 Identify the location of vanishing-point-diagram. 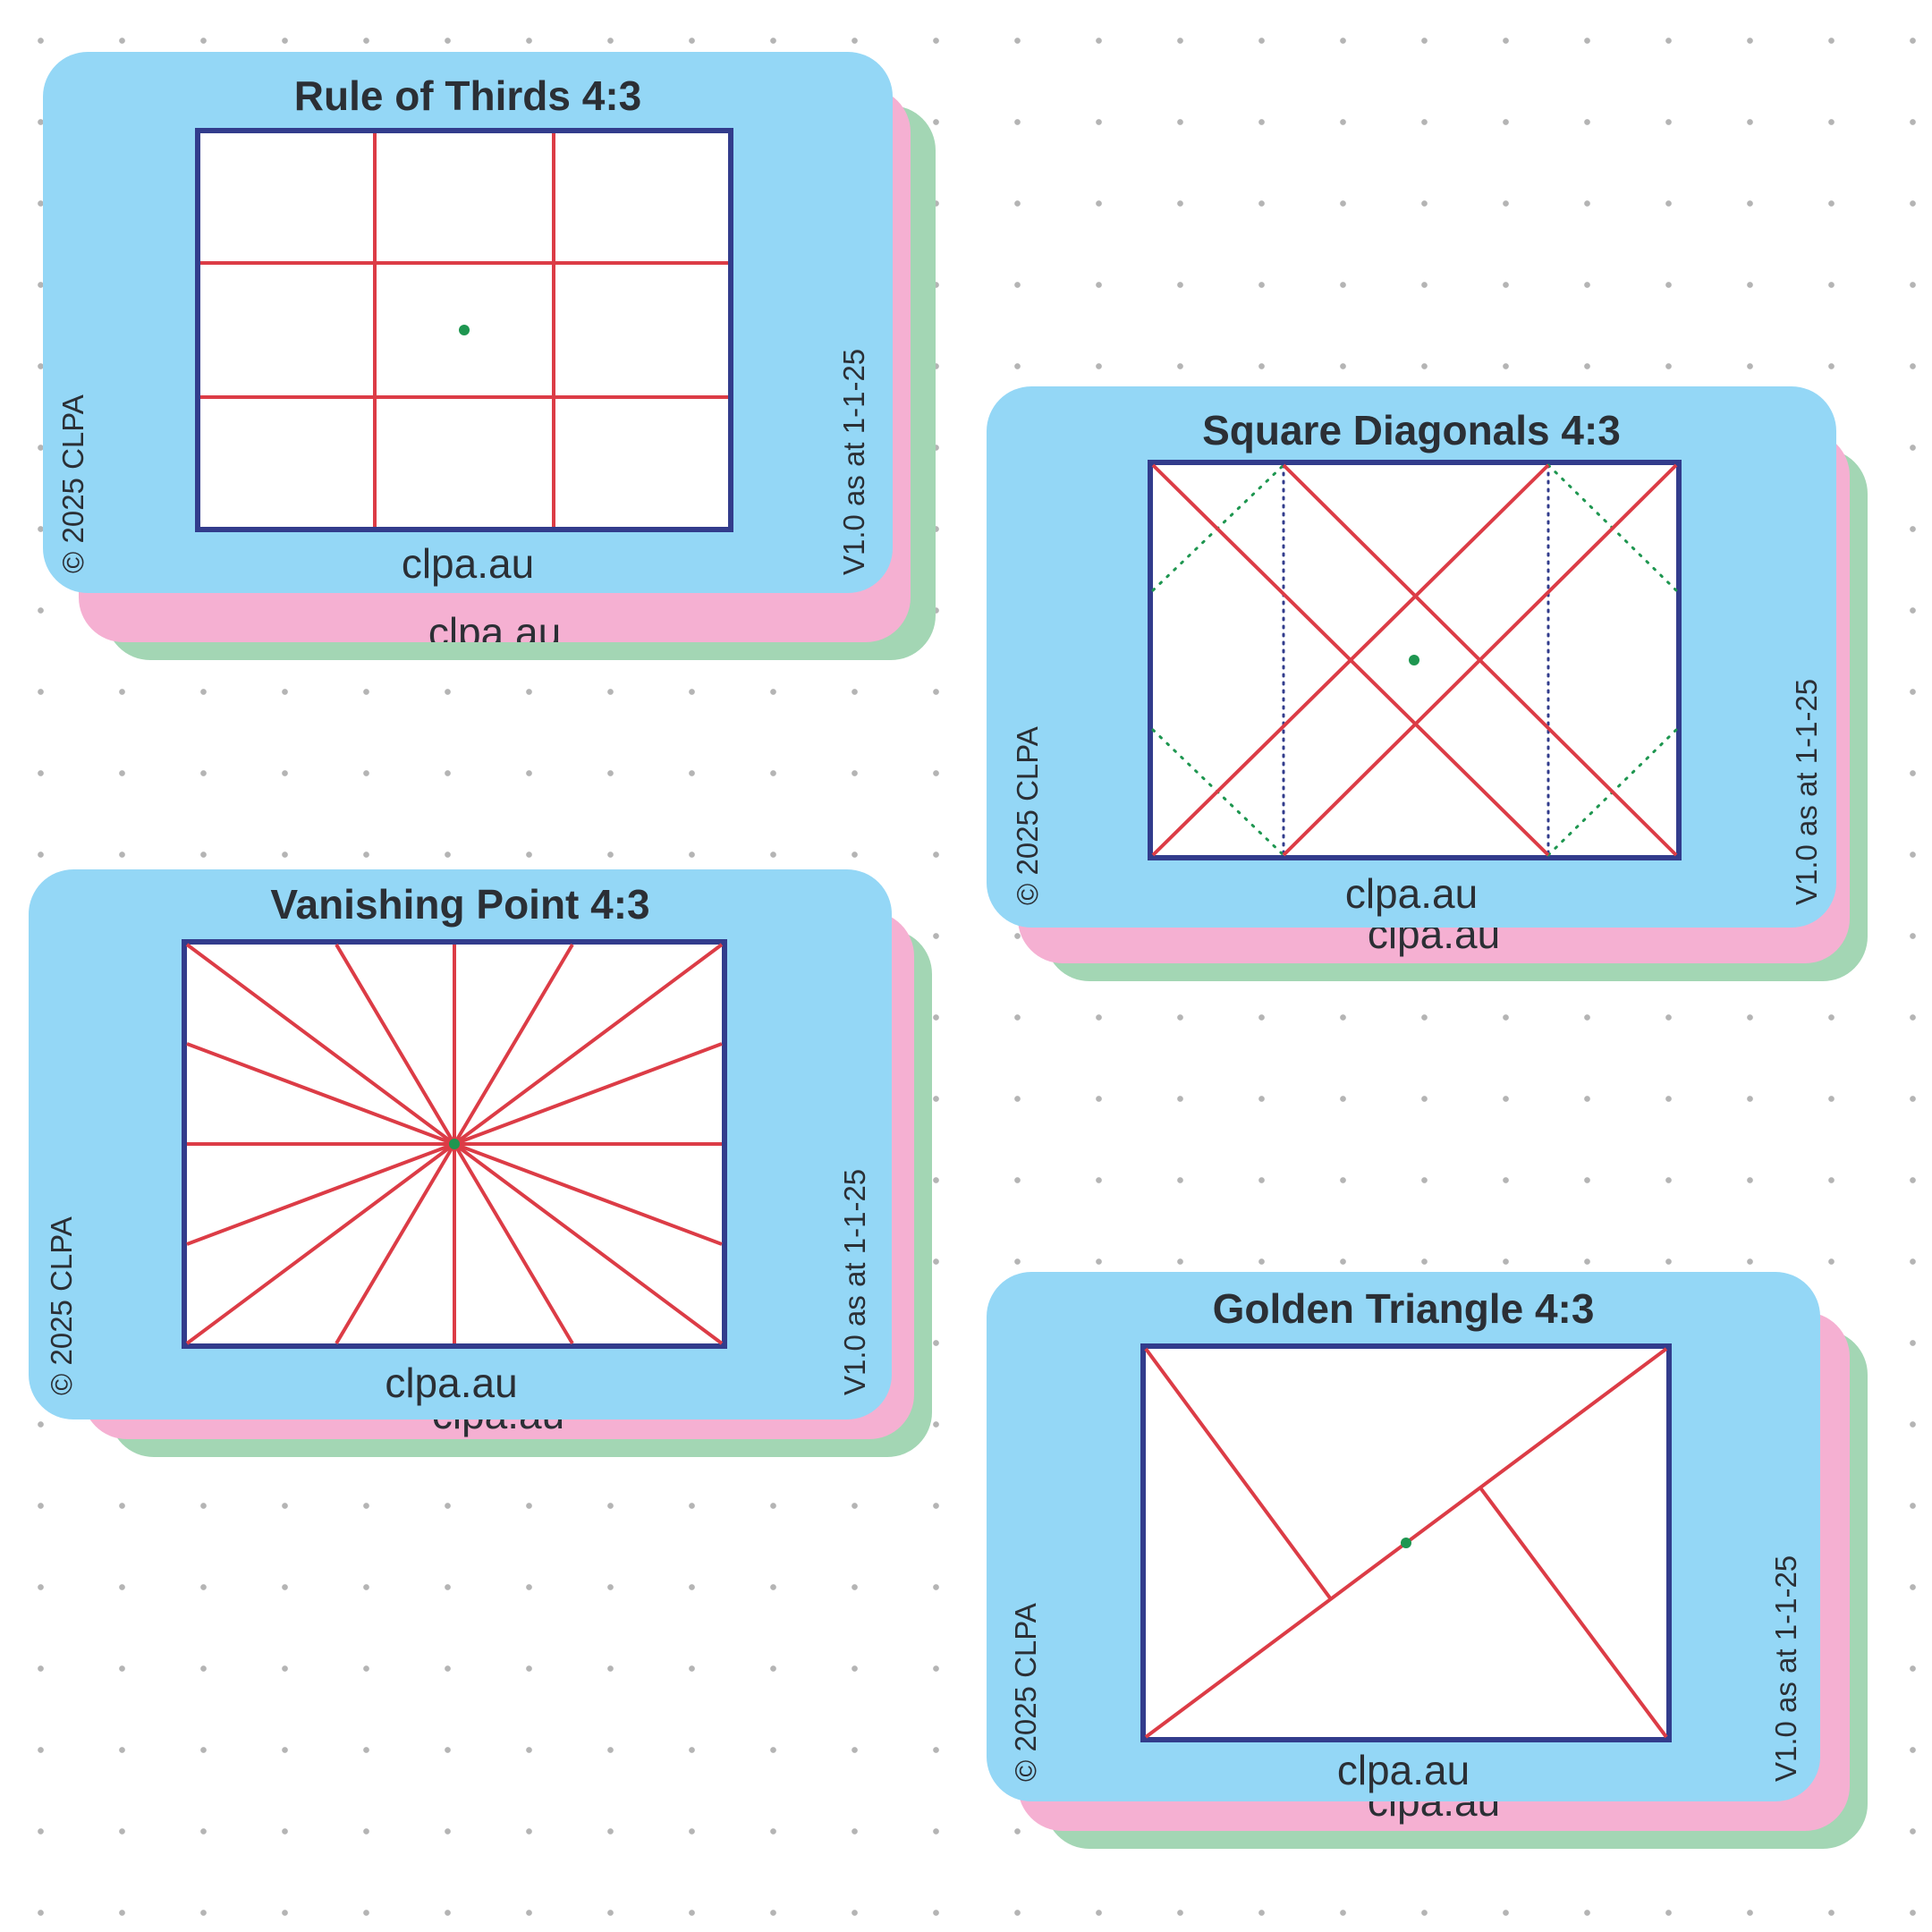
(454, 1144).